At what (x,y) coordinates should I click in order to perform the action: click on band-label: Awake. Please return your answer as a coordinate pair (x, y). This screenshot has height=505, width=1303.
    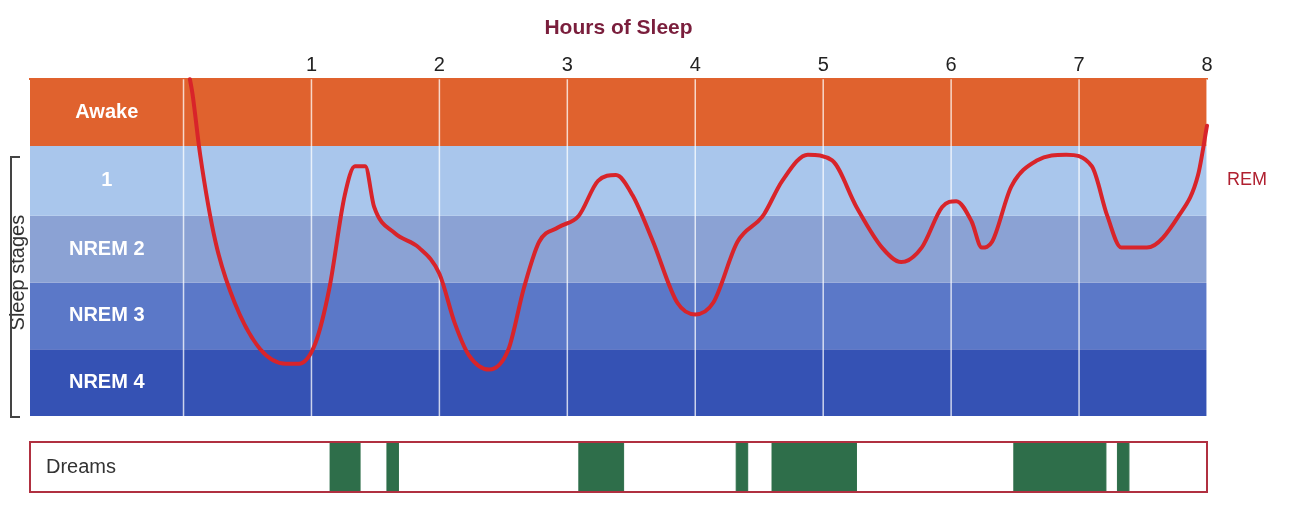
    Looking at the image, I should click on (107, 111).